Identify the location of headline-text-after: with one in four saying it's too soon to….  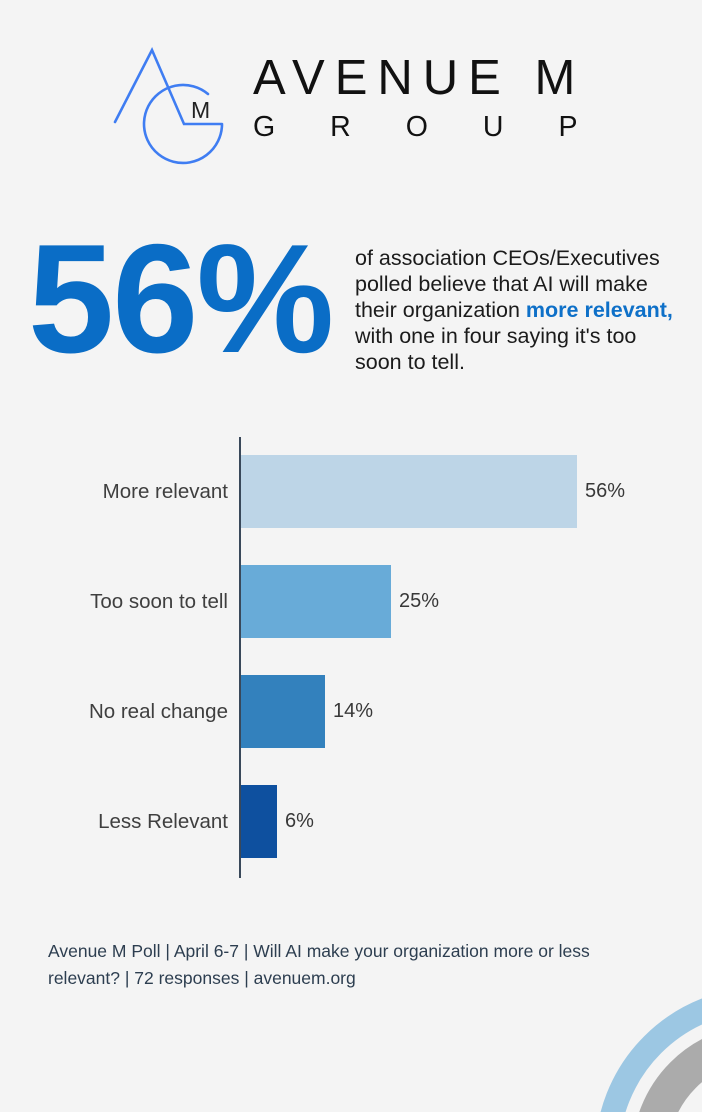
(496, 349).